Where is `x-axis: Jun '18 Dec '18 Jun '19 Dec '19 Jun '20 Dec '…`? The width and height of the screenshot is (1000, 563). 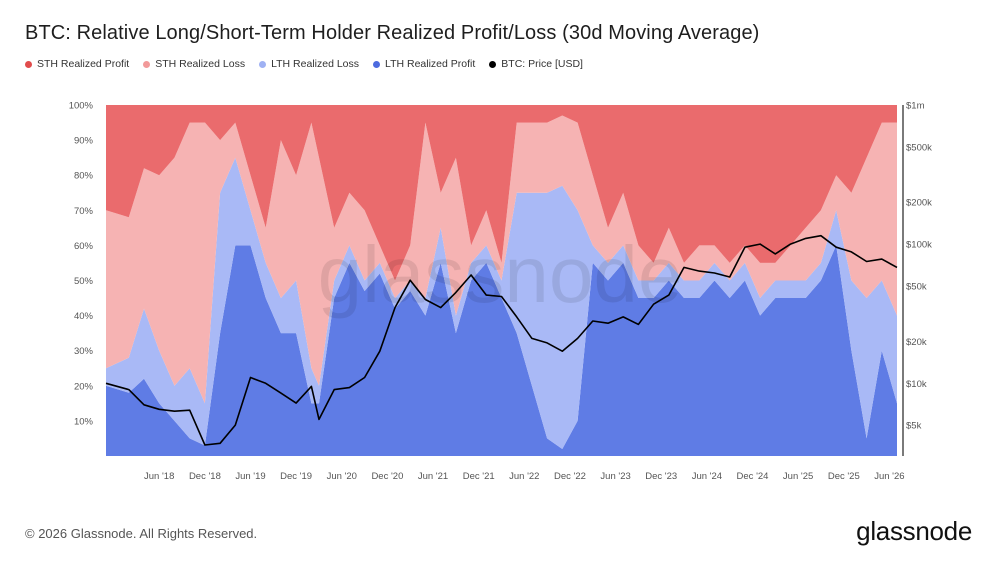
x-axis: Jun '18 Dec '18 Jun '19 Dec '19 Jun '20 Dec '… is located at coordinates (524, 476).